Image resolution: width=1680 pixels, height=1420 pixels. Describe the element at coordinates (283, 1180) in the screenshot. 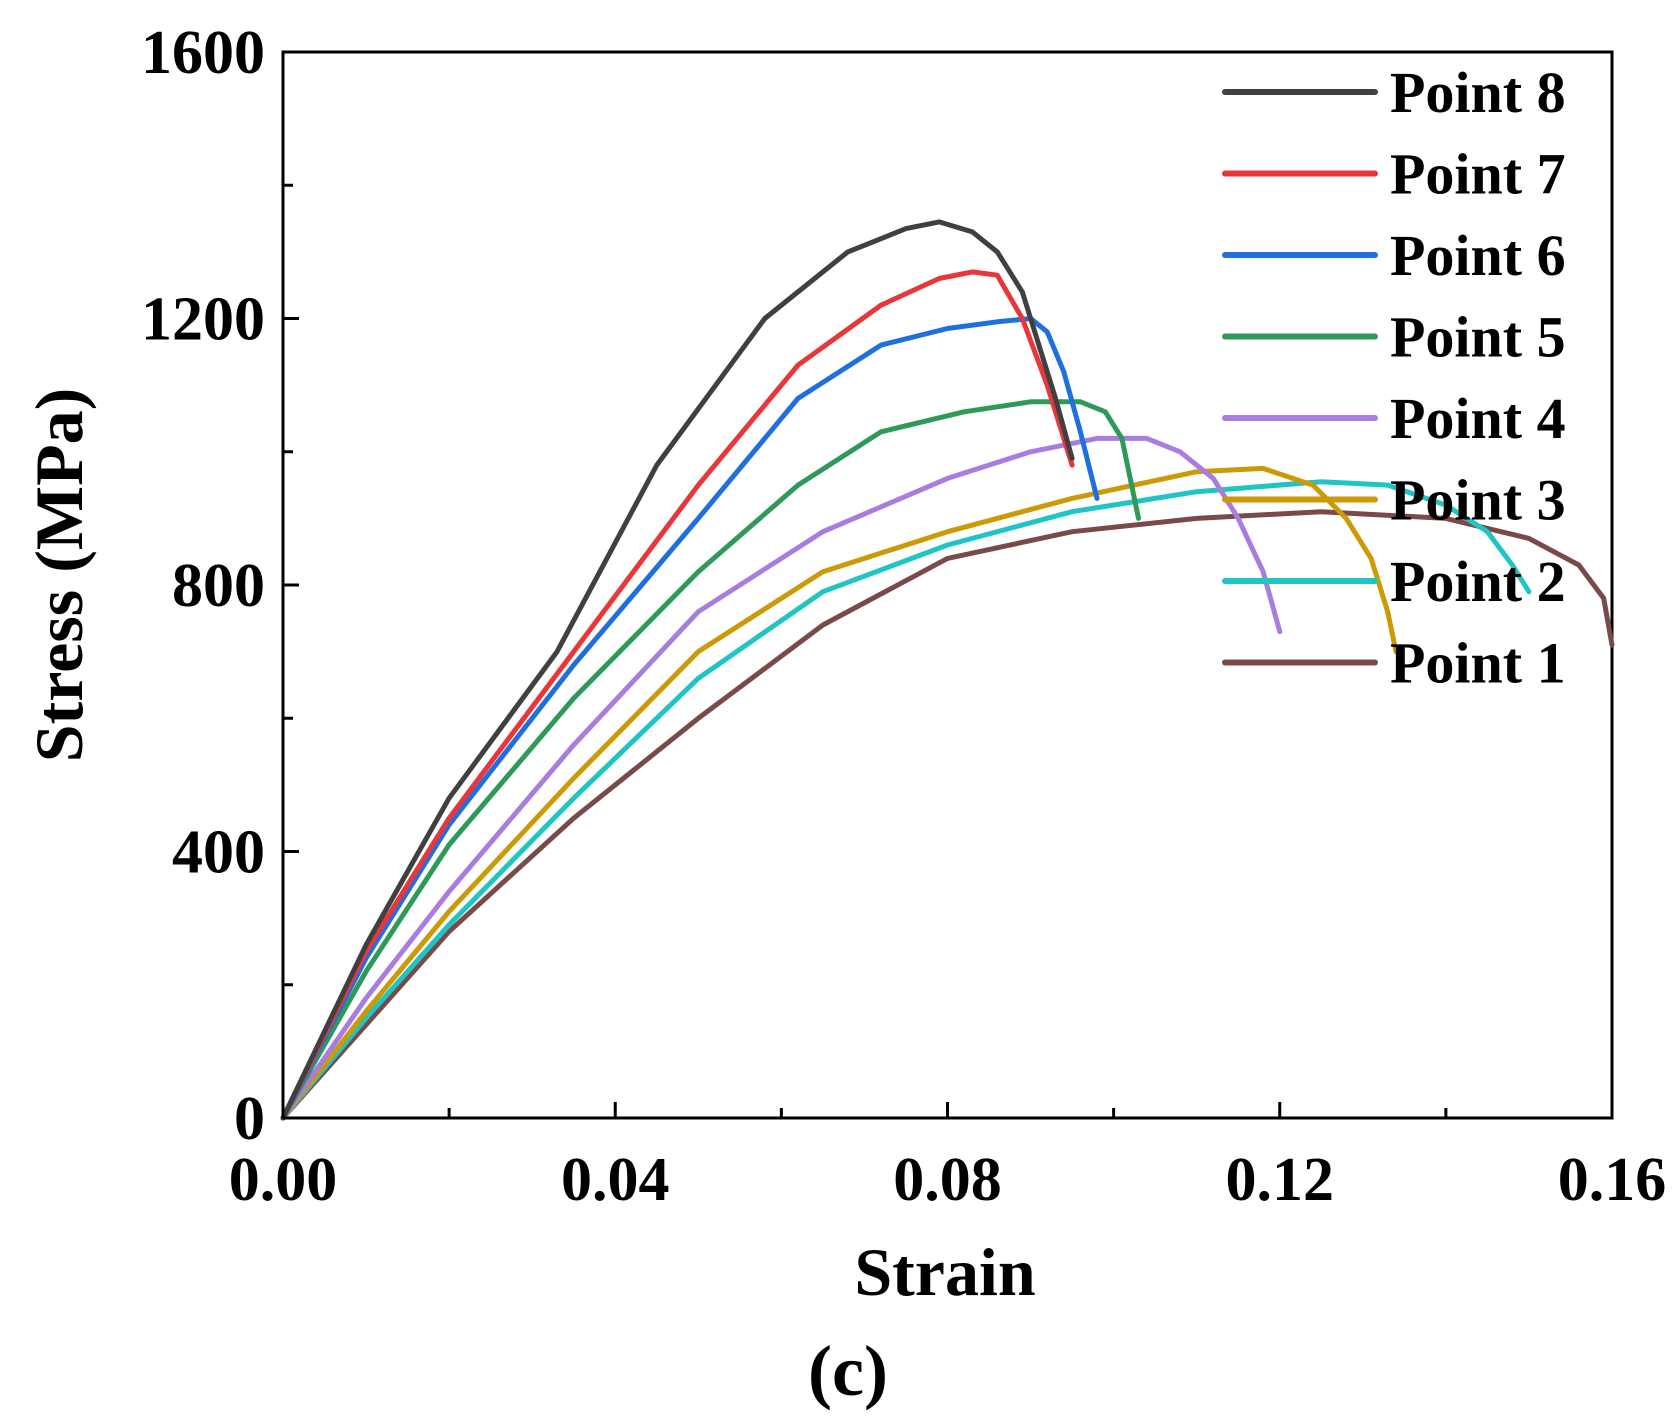

I see `x-tick-label: 0.00` at that location.